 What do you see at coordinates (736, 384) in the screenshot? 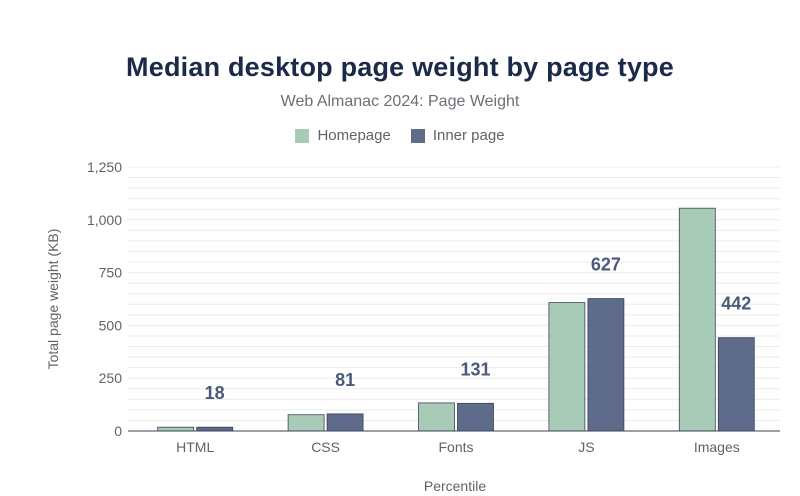
I see `bar-inner-page-images` at bounding box center [736, 384].